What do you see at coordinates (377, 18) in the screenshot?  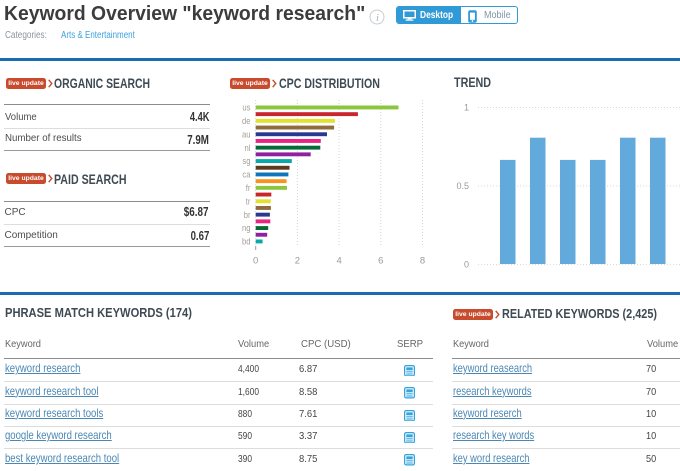 I see `svg-text: i` at bounding box center [377, 18].